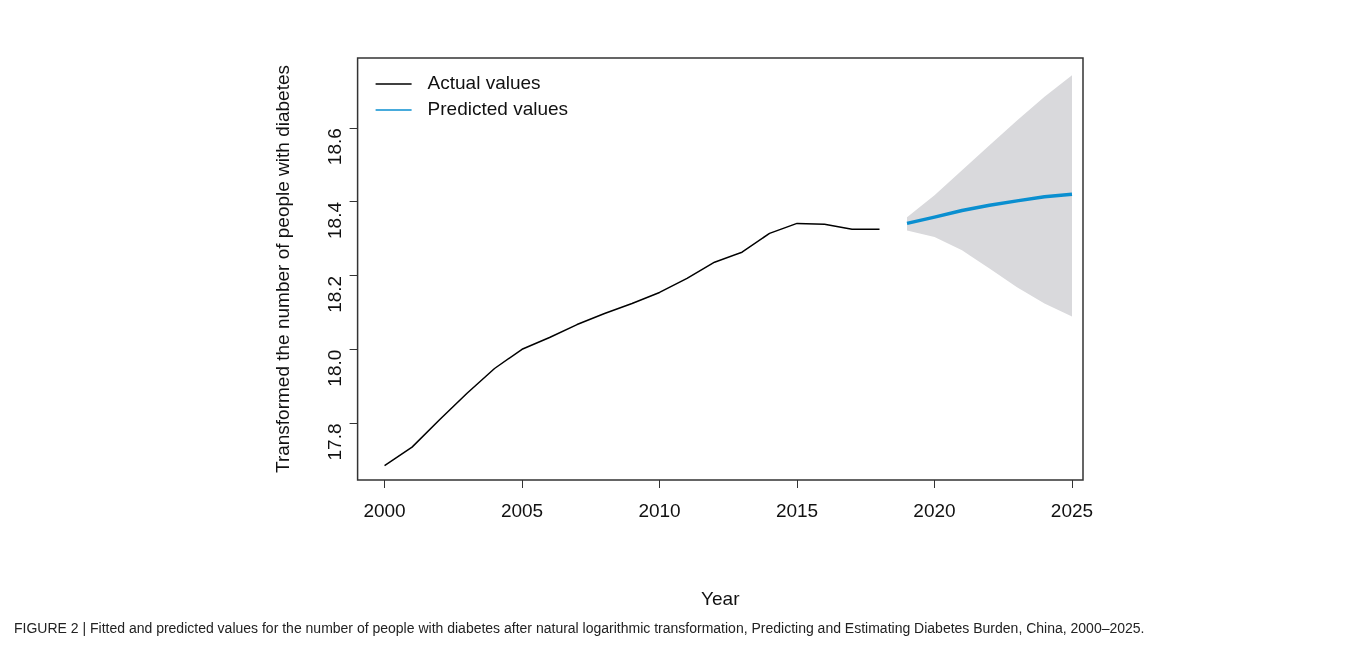 Image resolution: width=1355 pixels, height=667 pixels. I want to click on x-tick-label: 2015, so click(797, 510).